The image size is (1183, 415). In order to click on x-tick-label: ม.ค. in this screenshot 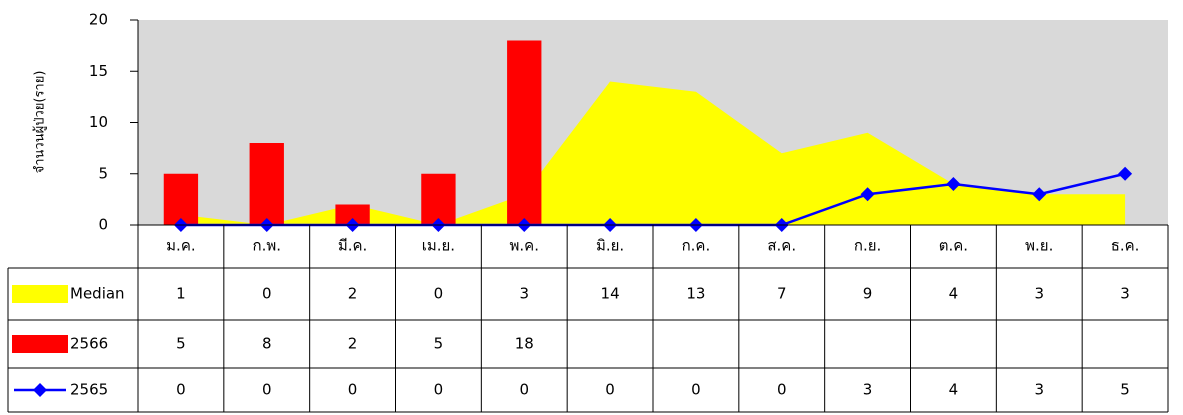, I will do `click(180, 246)`.